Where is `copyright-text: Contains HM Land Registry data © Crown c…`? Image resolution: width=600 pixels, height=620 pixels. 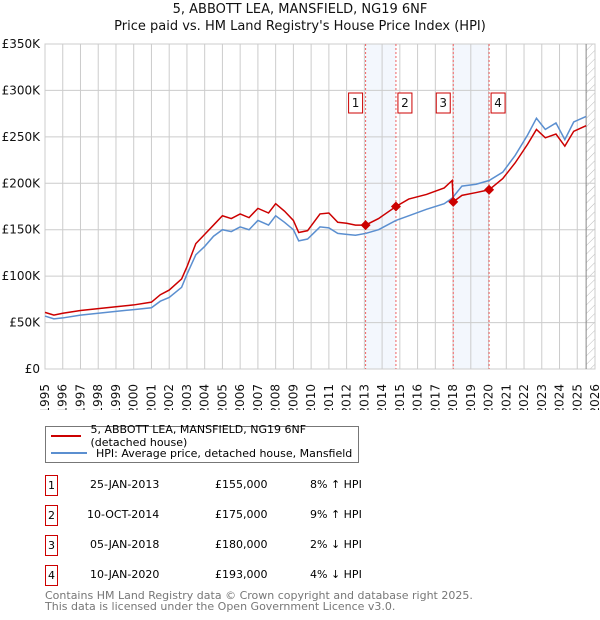
copyright-text: Contains HM Land Registry data © Crown c… is located at coordinates (259, 595).